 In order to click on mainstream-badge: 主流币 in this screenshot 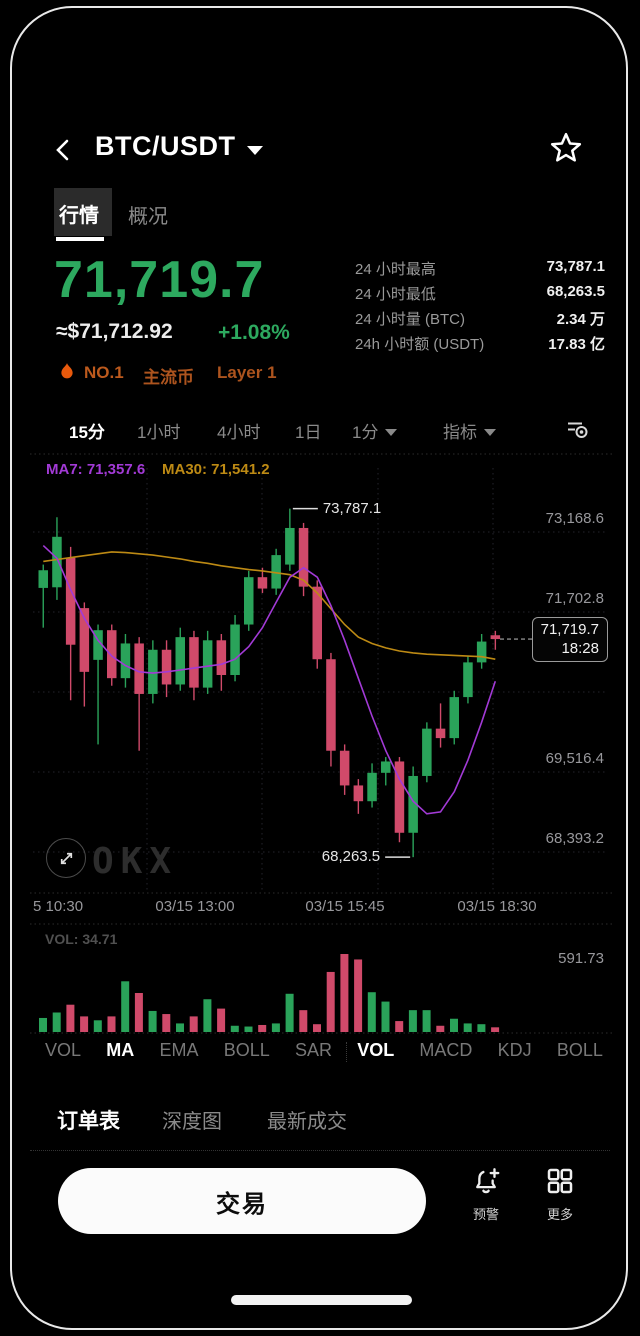, I will do `click(168, 377)`.